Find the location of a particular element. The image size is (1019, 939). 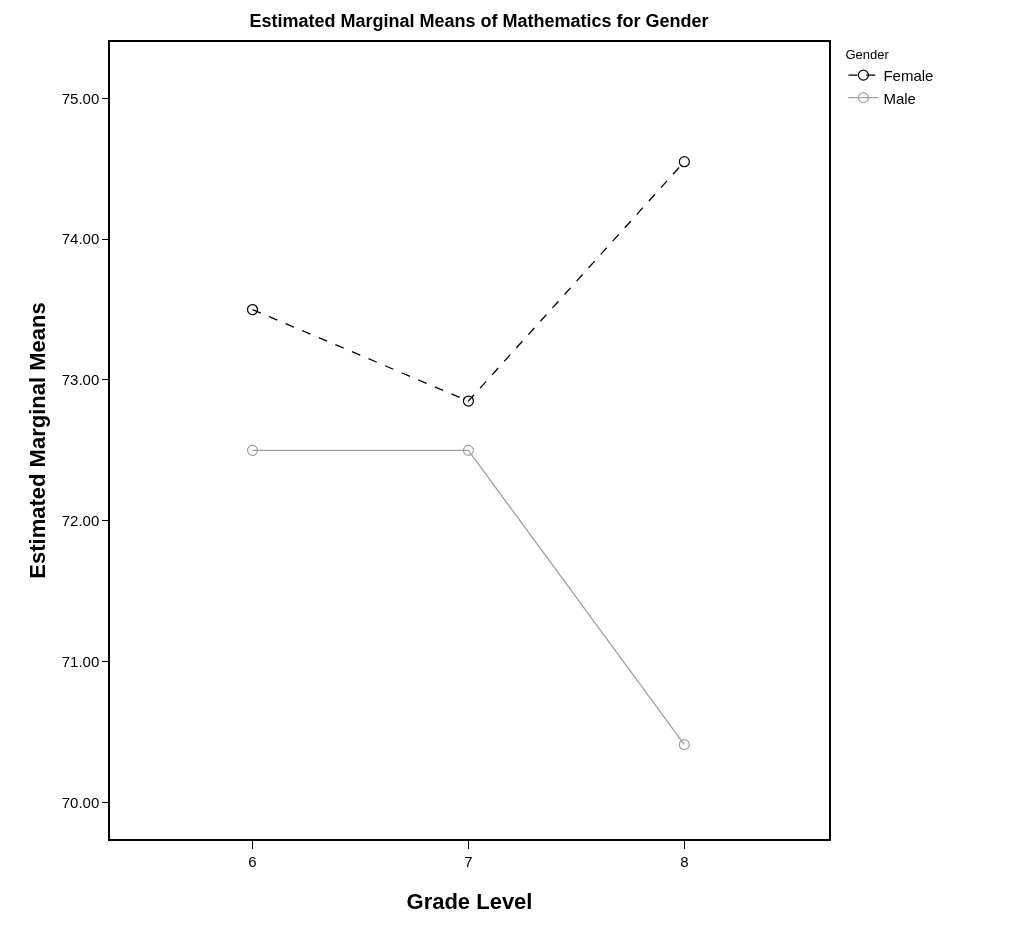

y-axis-title: Estimated Marginal Means is located at coordinates (37, 440).